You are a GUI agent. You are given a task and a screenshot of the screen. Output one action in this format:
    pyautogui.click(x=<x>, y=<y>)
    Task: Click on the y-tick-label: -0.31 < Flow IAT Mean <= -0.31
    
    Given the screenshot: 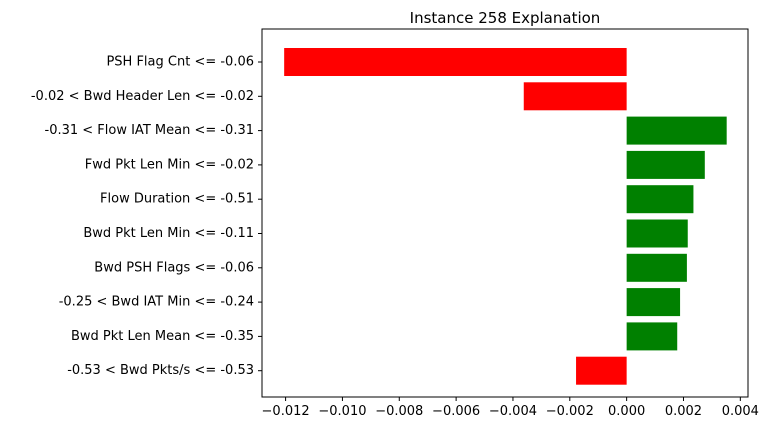 What is the action you would take?
    pyautogui.click(x=150, y=130)
    